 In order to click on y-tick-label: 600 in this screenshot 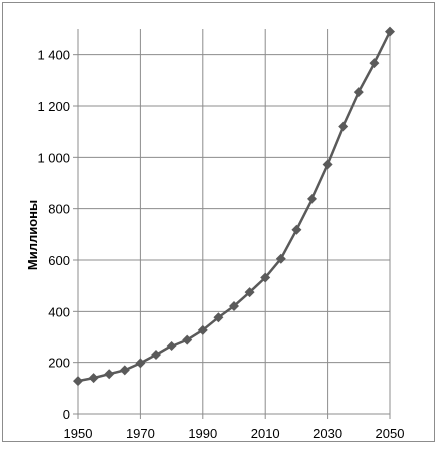, I will do `click(59, 260)`.